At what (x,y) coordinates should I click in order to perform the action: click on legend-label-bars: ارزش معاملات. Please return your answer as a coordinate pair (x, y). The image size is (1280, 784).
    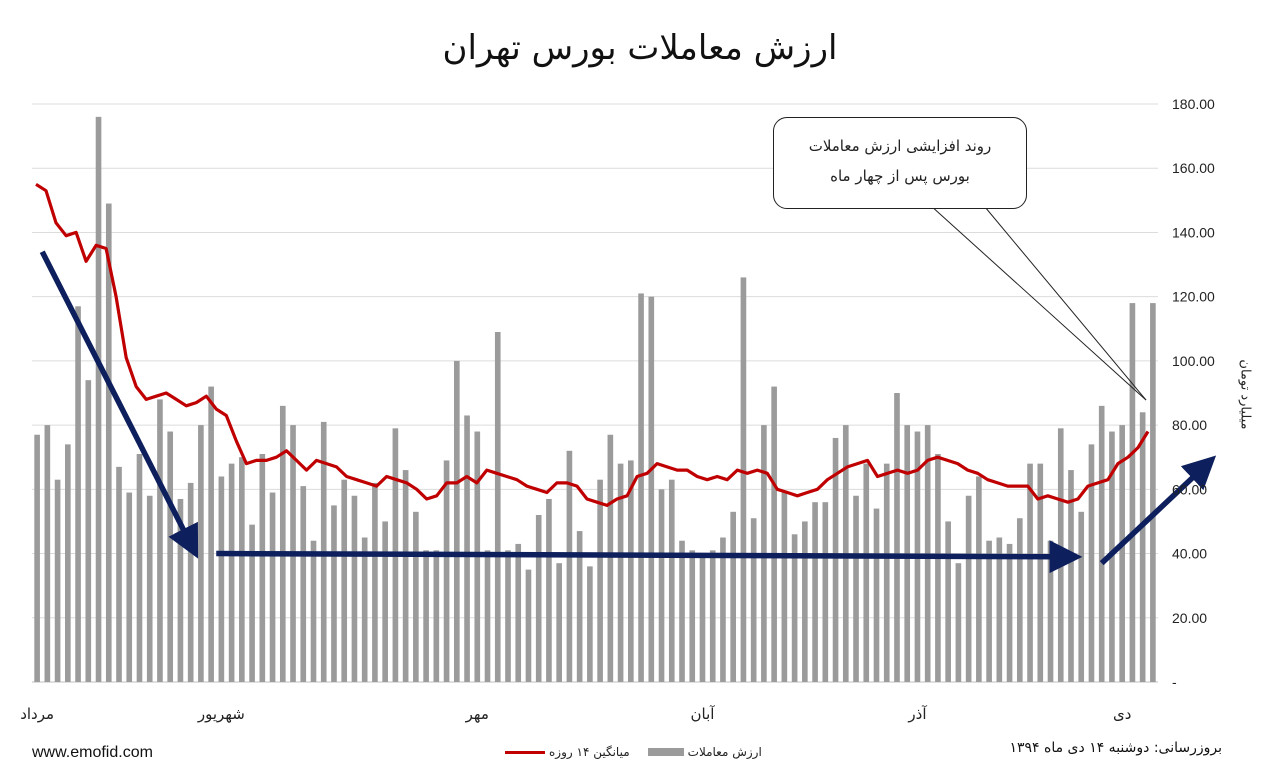
    Looking at the image, I should click on (724, 752).